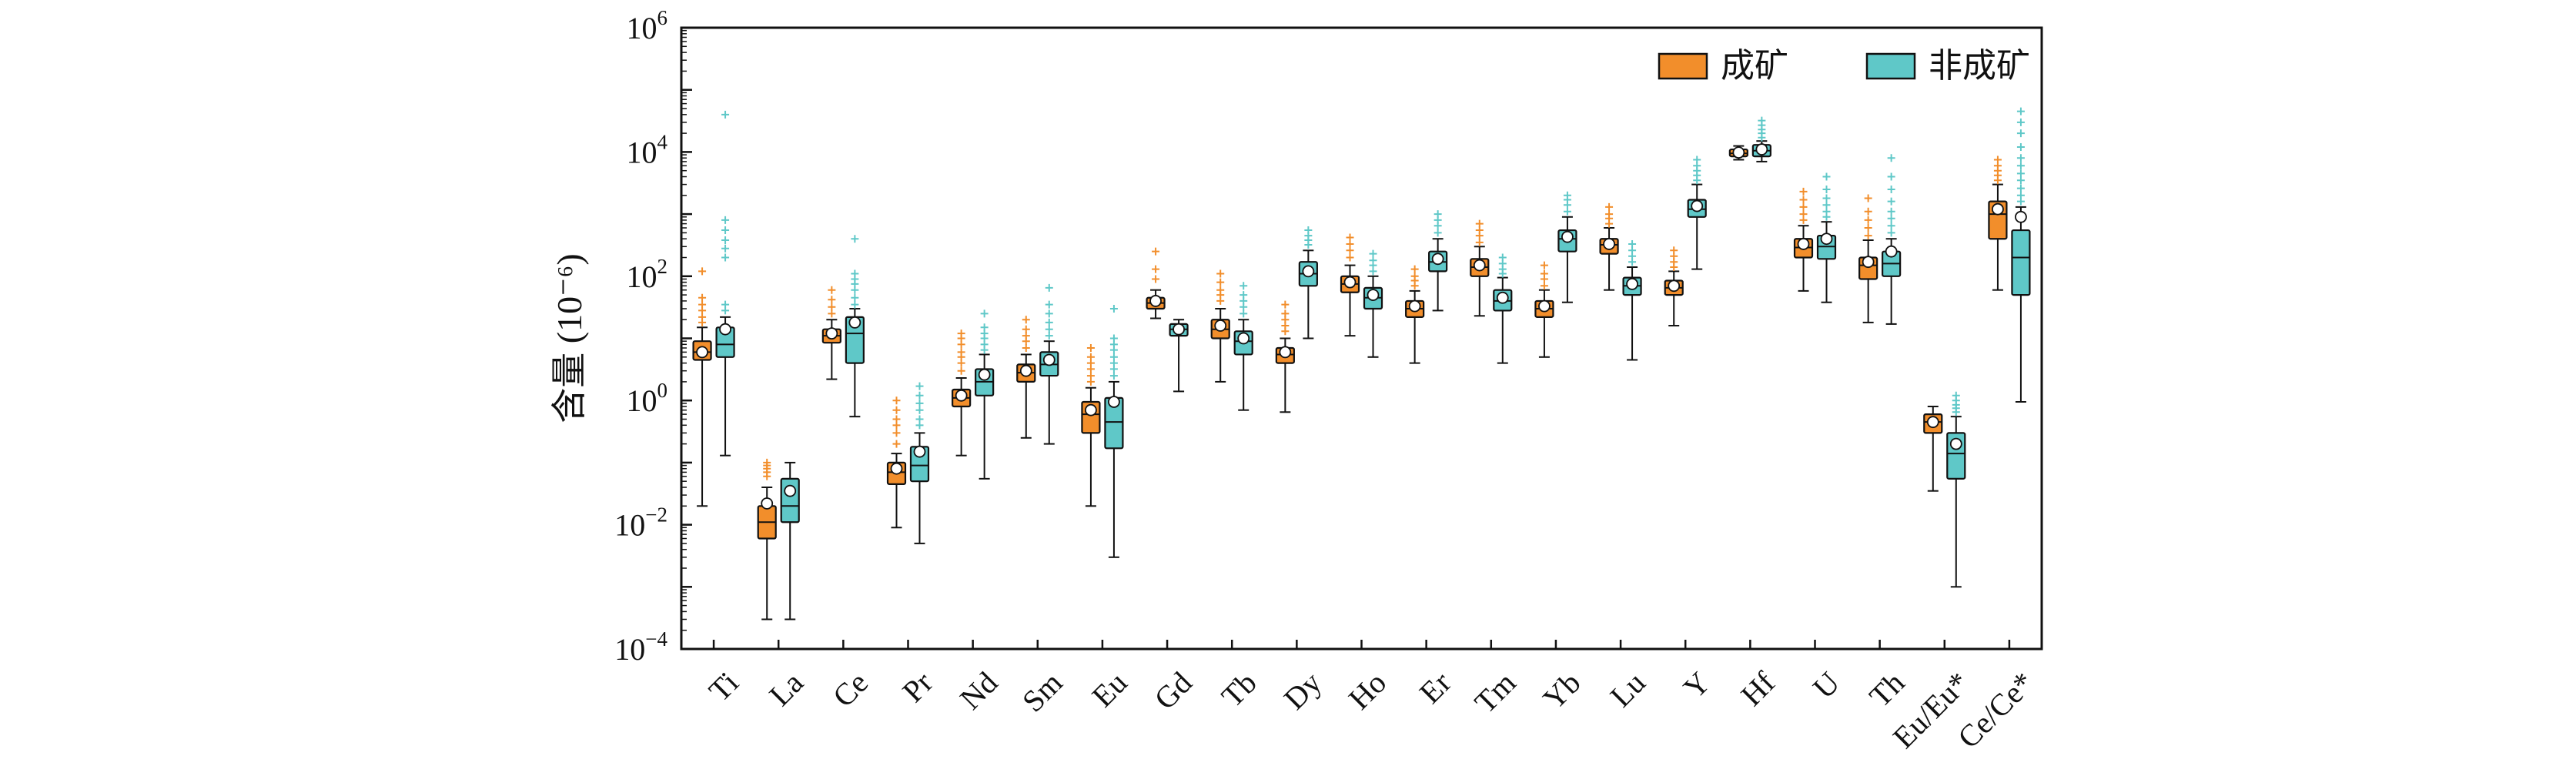 Image resolution: width=2576 pixels, height=776 pixels. I want to click on y-tick-label: 10⁻⁴, so click(640, 647).